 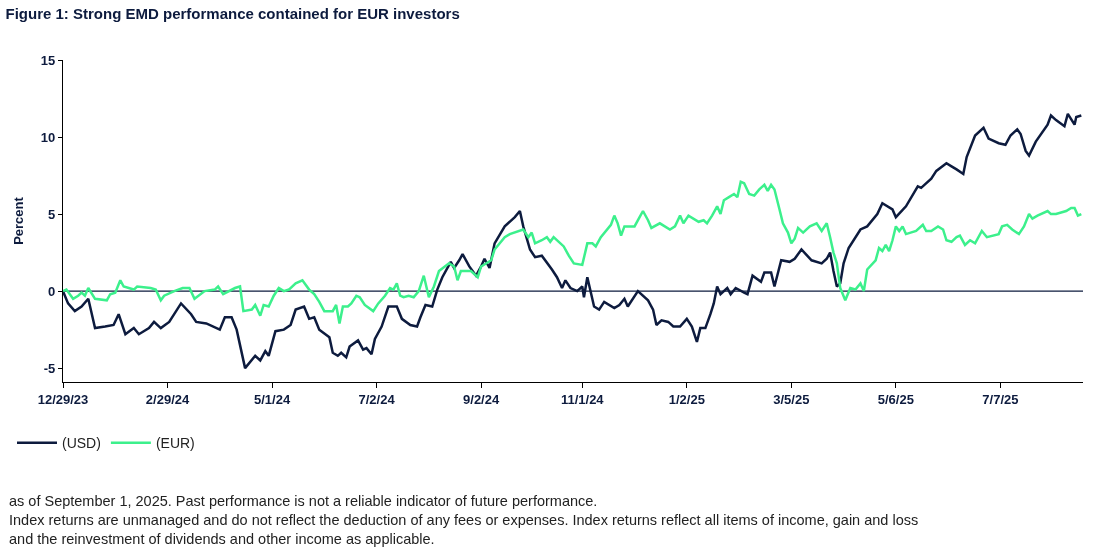 What do you see at coordinates (18, 220) in the screenshot?
I see `y-axis-title: Percent` at bounding box center [18, 220].